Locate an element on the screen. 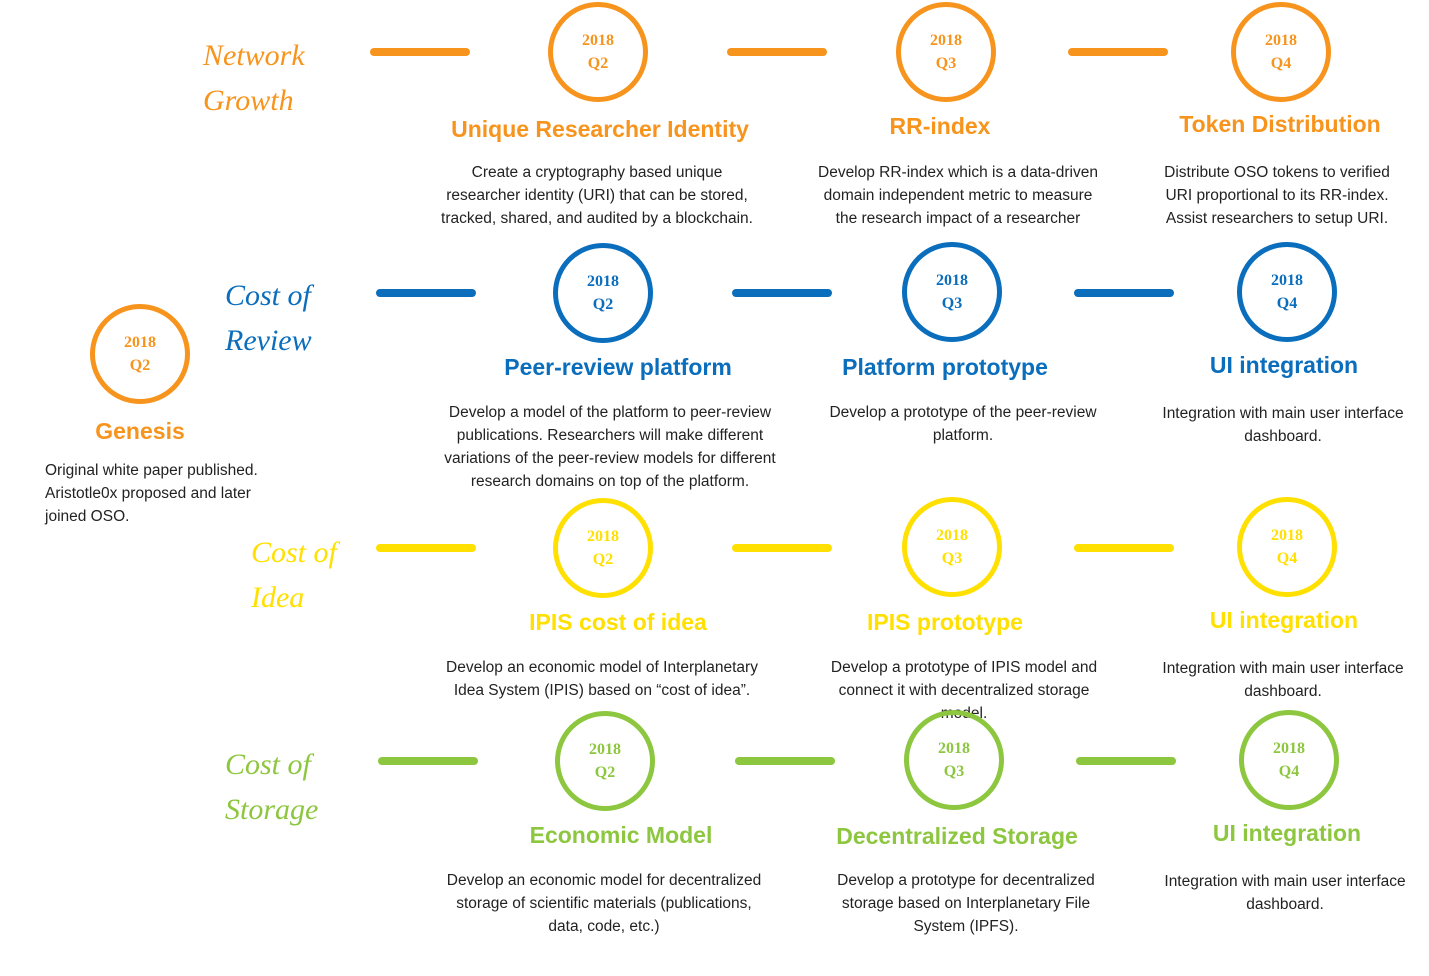  milestone-title: IPIS cost of idea is located at coordinates (618, 622).